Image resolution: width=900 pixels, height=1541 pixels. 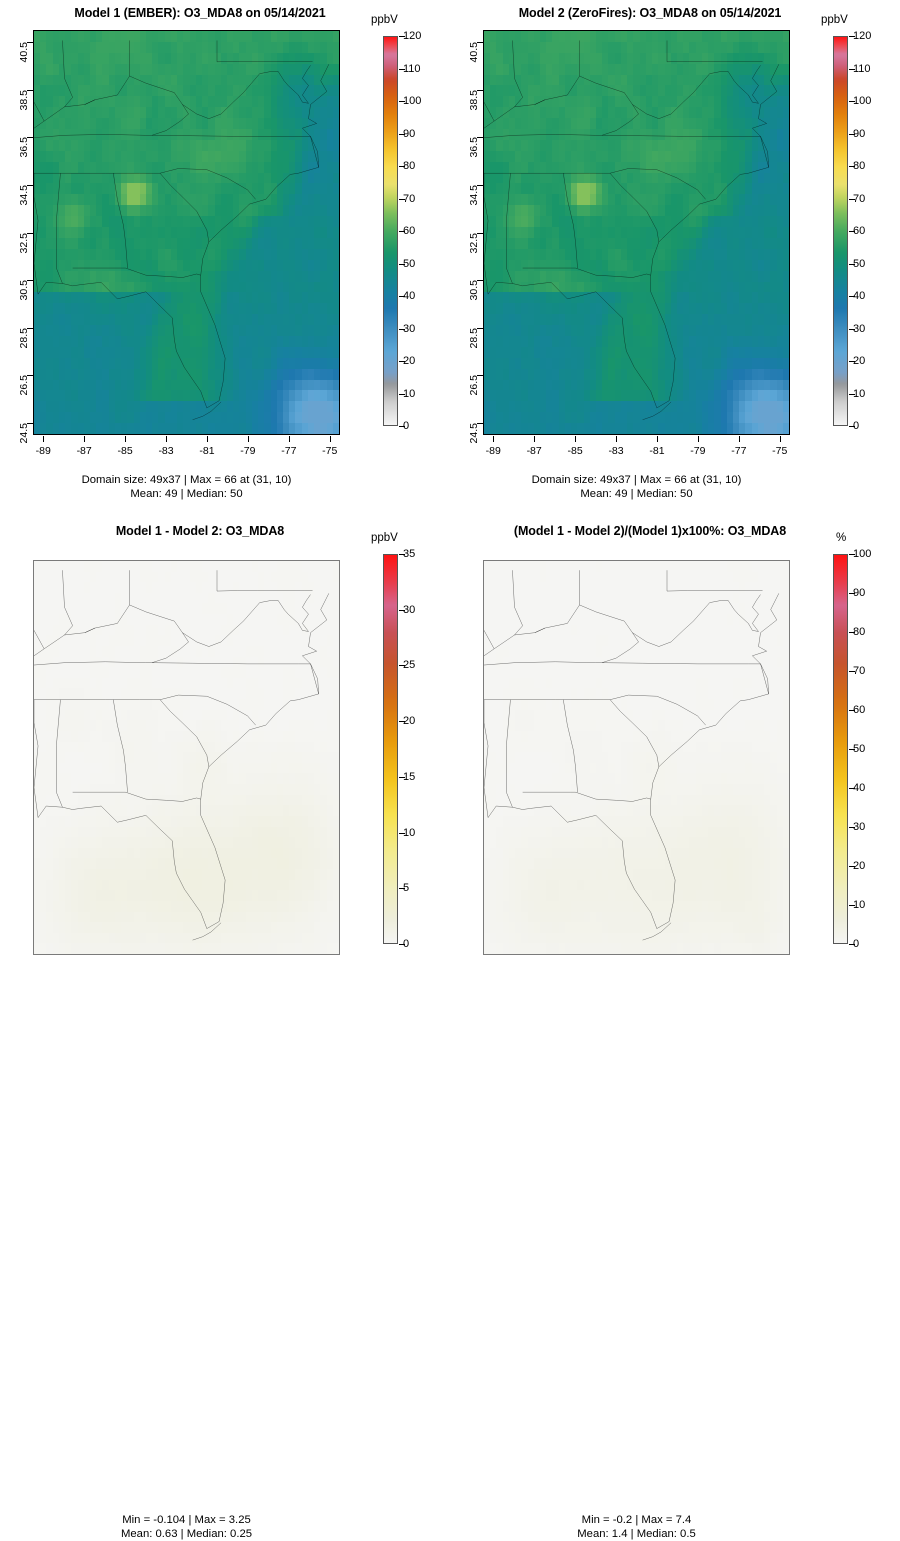 I want to click on colorbar-tick-label: 20, so click(x=859, y=361).